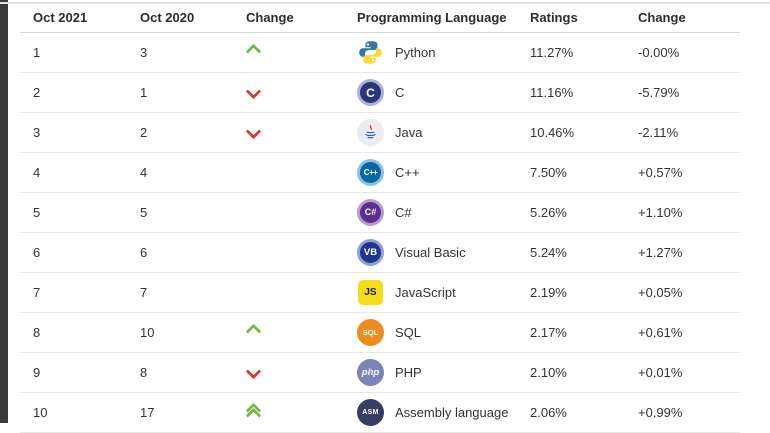  I want to click on language-cell: JS JavaScript, so click(443, 292).